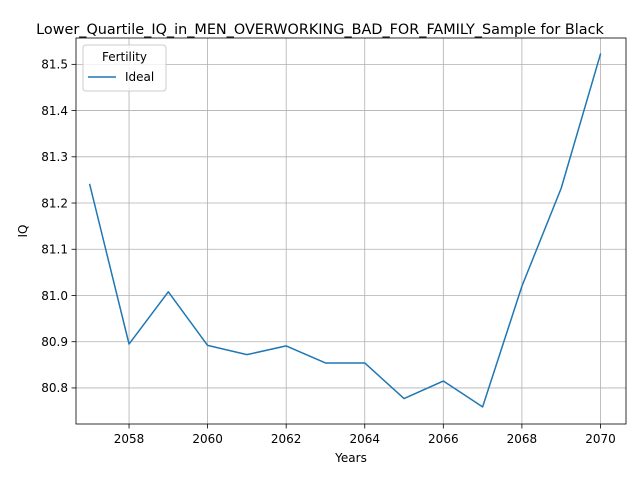 This screenshot has height=480, width=640. Describe the element at coordinates (54, 296) in the screenshot. I see `y-tick-label: 81.0` at that location.